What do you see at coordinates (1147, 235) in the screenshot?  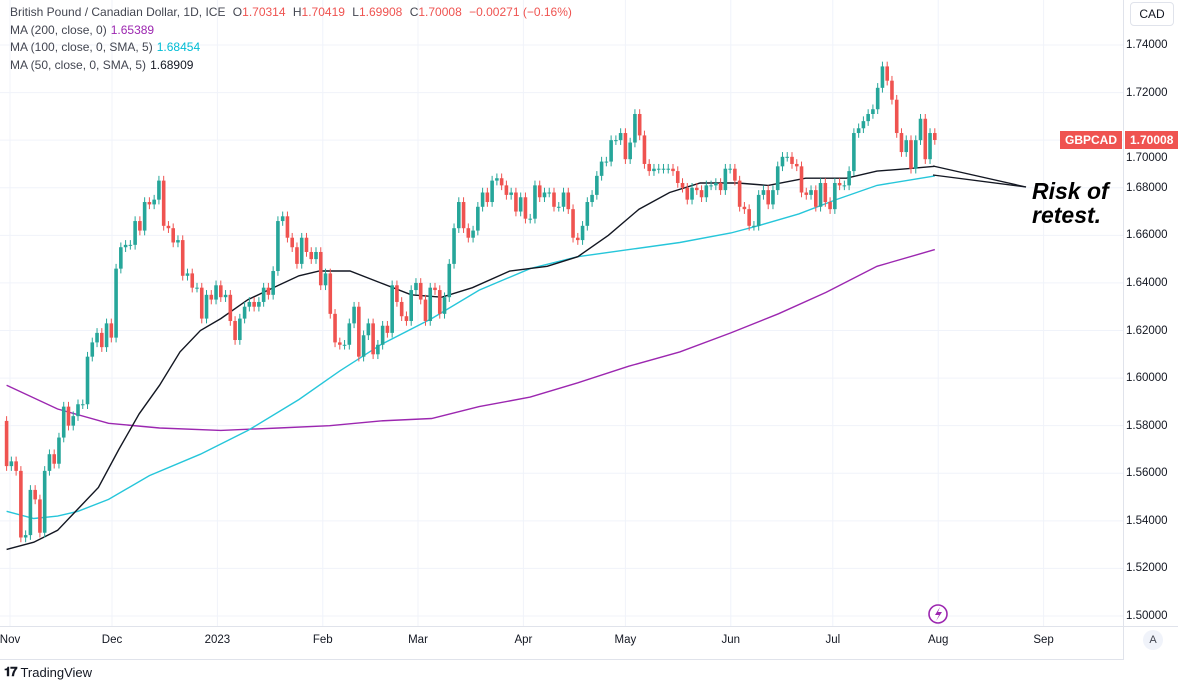 I see `price-tick-label: 1.66000` at bounding box center [1147, 235].